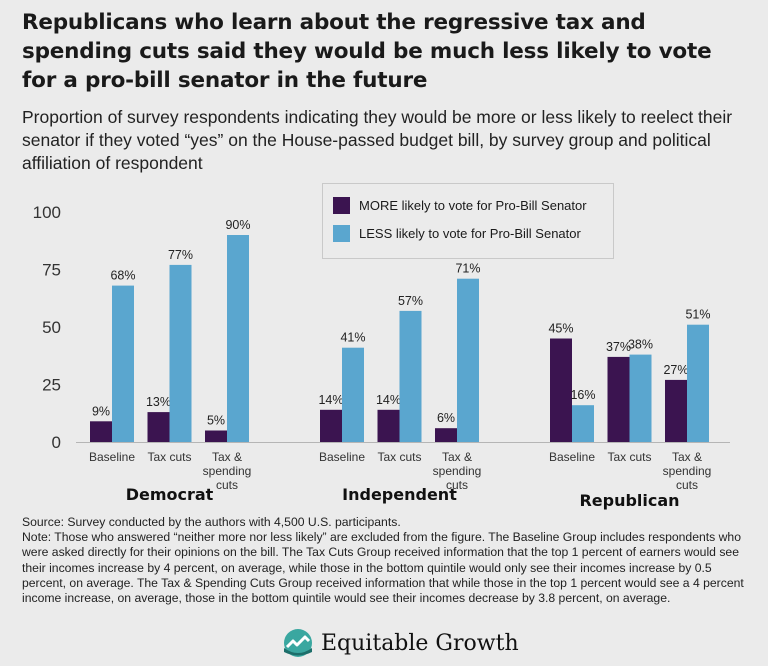  I want to click on y-tick-label: 75, so click(51, 270).